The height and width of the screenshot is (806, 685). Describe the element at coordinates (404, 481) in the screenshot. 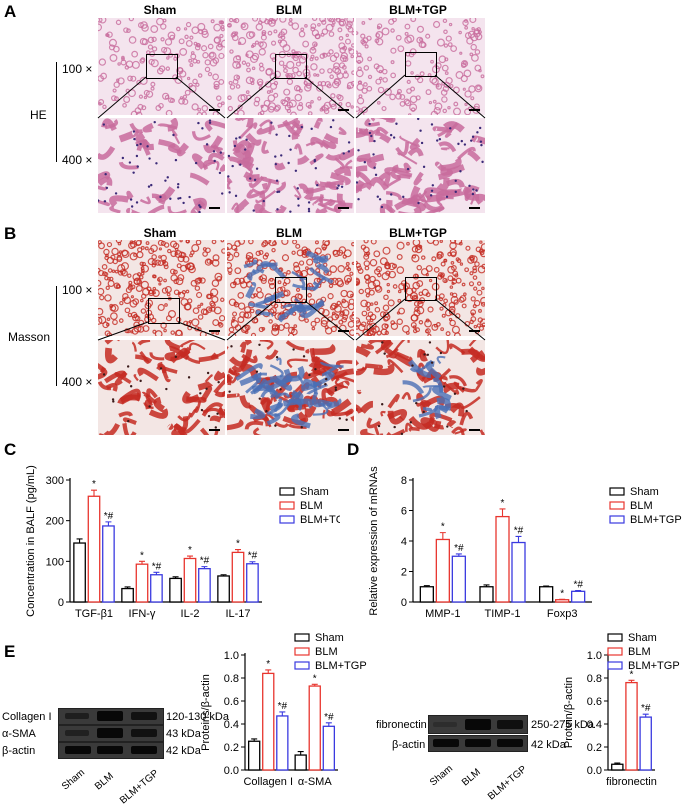

I see `y-tick-label: 8` at that location.